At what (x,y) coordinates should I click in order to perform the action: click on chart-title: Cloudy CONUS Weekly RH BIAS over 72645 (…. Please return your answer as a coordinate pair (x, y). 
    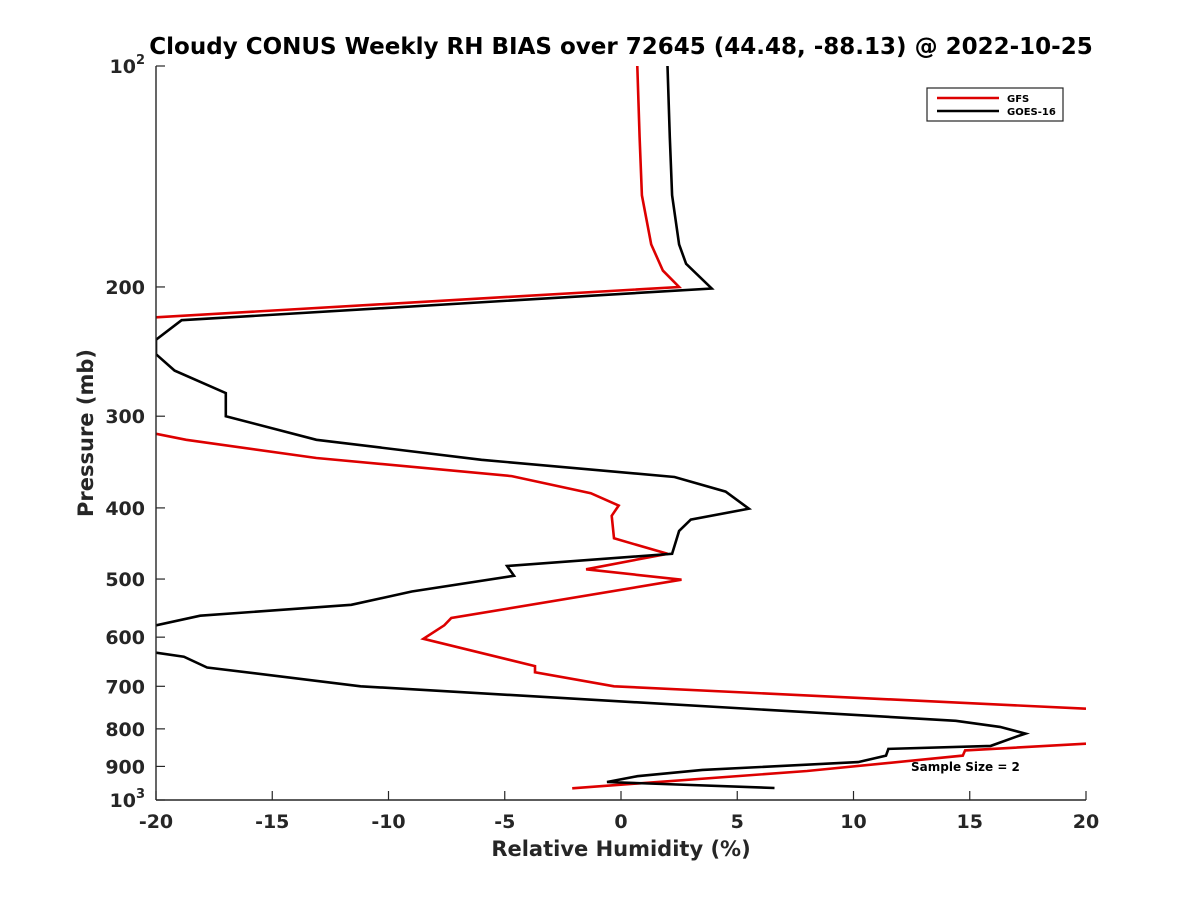
    Looking at the image, I should click on (620, 47).